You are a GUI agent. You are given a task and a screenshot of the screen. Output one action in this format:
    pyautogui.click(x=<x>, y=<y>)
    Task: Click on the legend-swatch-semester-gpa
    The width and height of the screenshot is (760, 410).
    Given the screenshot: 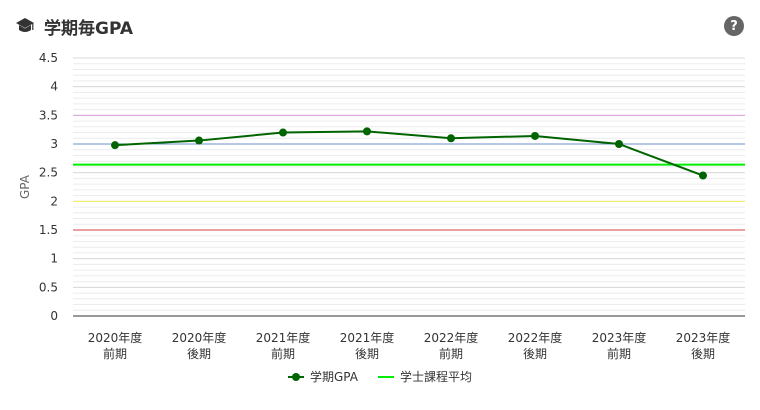 What is the action you would take?
    pyautogui.click(x=296, y=377)
    